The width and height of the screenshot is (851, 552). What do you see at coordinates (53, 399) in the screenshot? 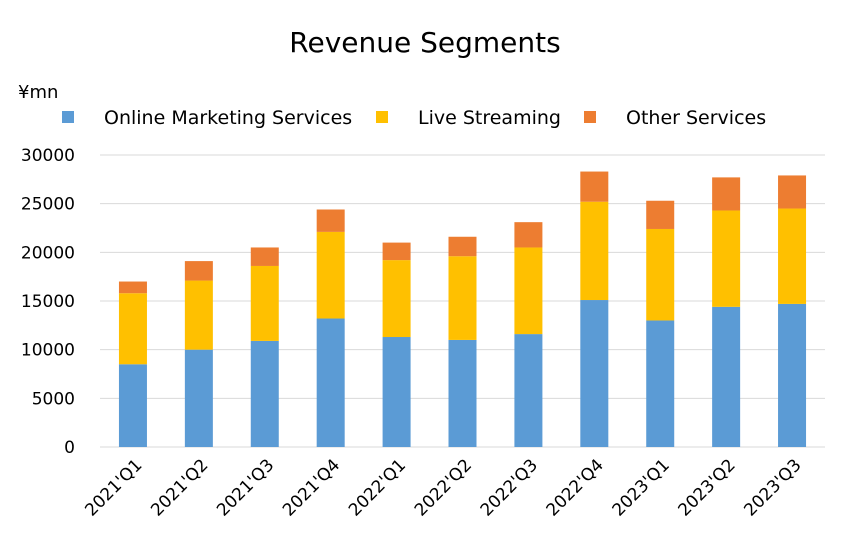
I see `y-tick-label: 5000` at bounding box center [53, 399].